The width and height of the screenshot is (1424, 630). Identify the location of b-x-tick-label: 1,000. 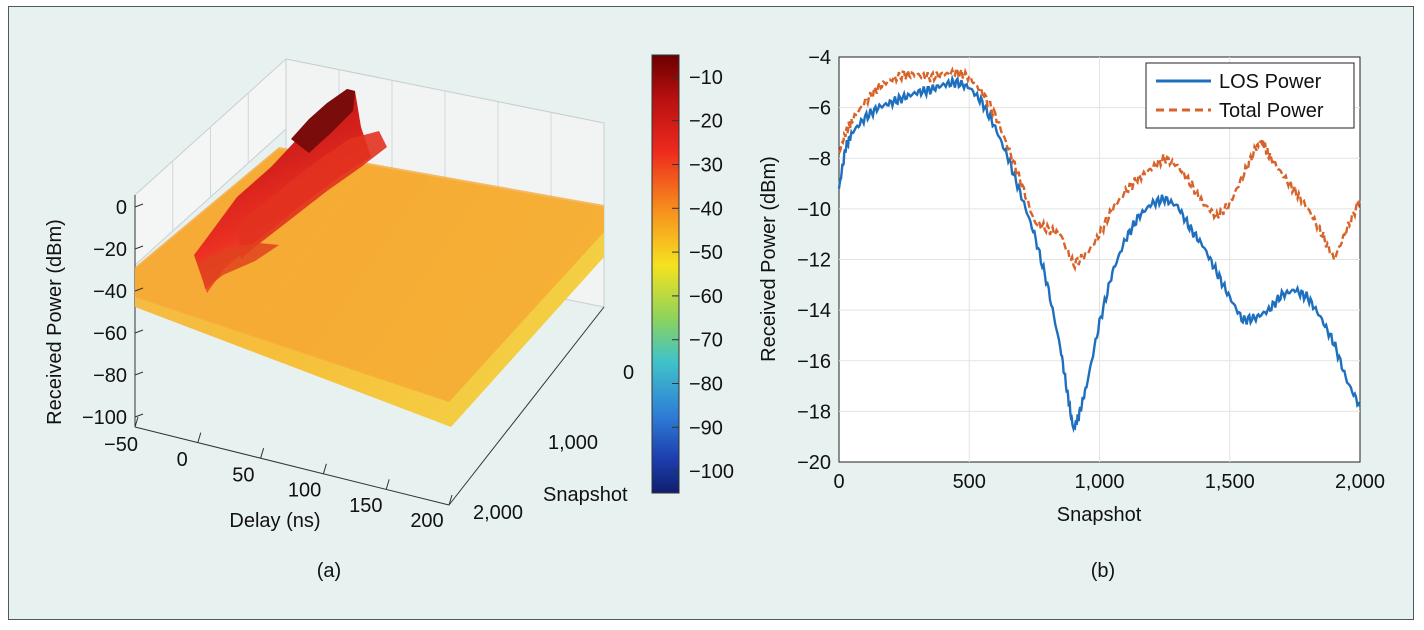
(1099, 482).